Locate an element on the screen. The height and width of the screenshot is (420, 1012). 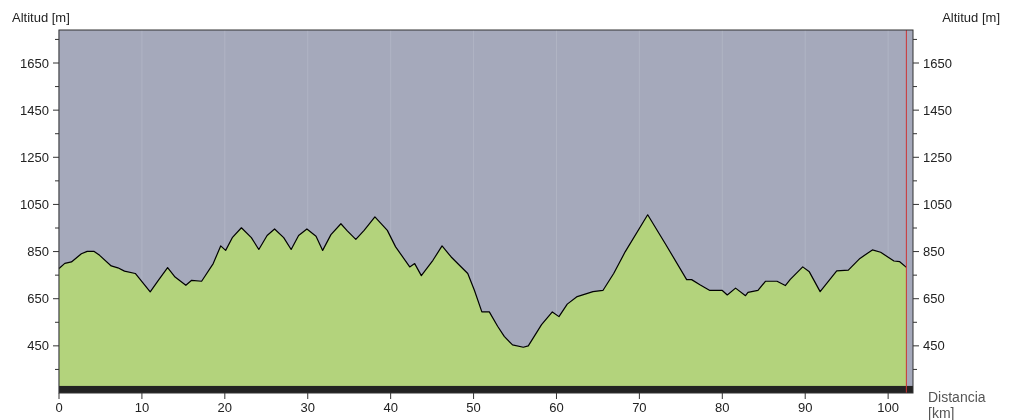
y-tick-label: 850 is located at coordinates (38, 252).